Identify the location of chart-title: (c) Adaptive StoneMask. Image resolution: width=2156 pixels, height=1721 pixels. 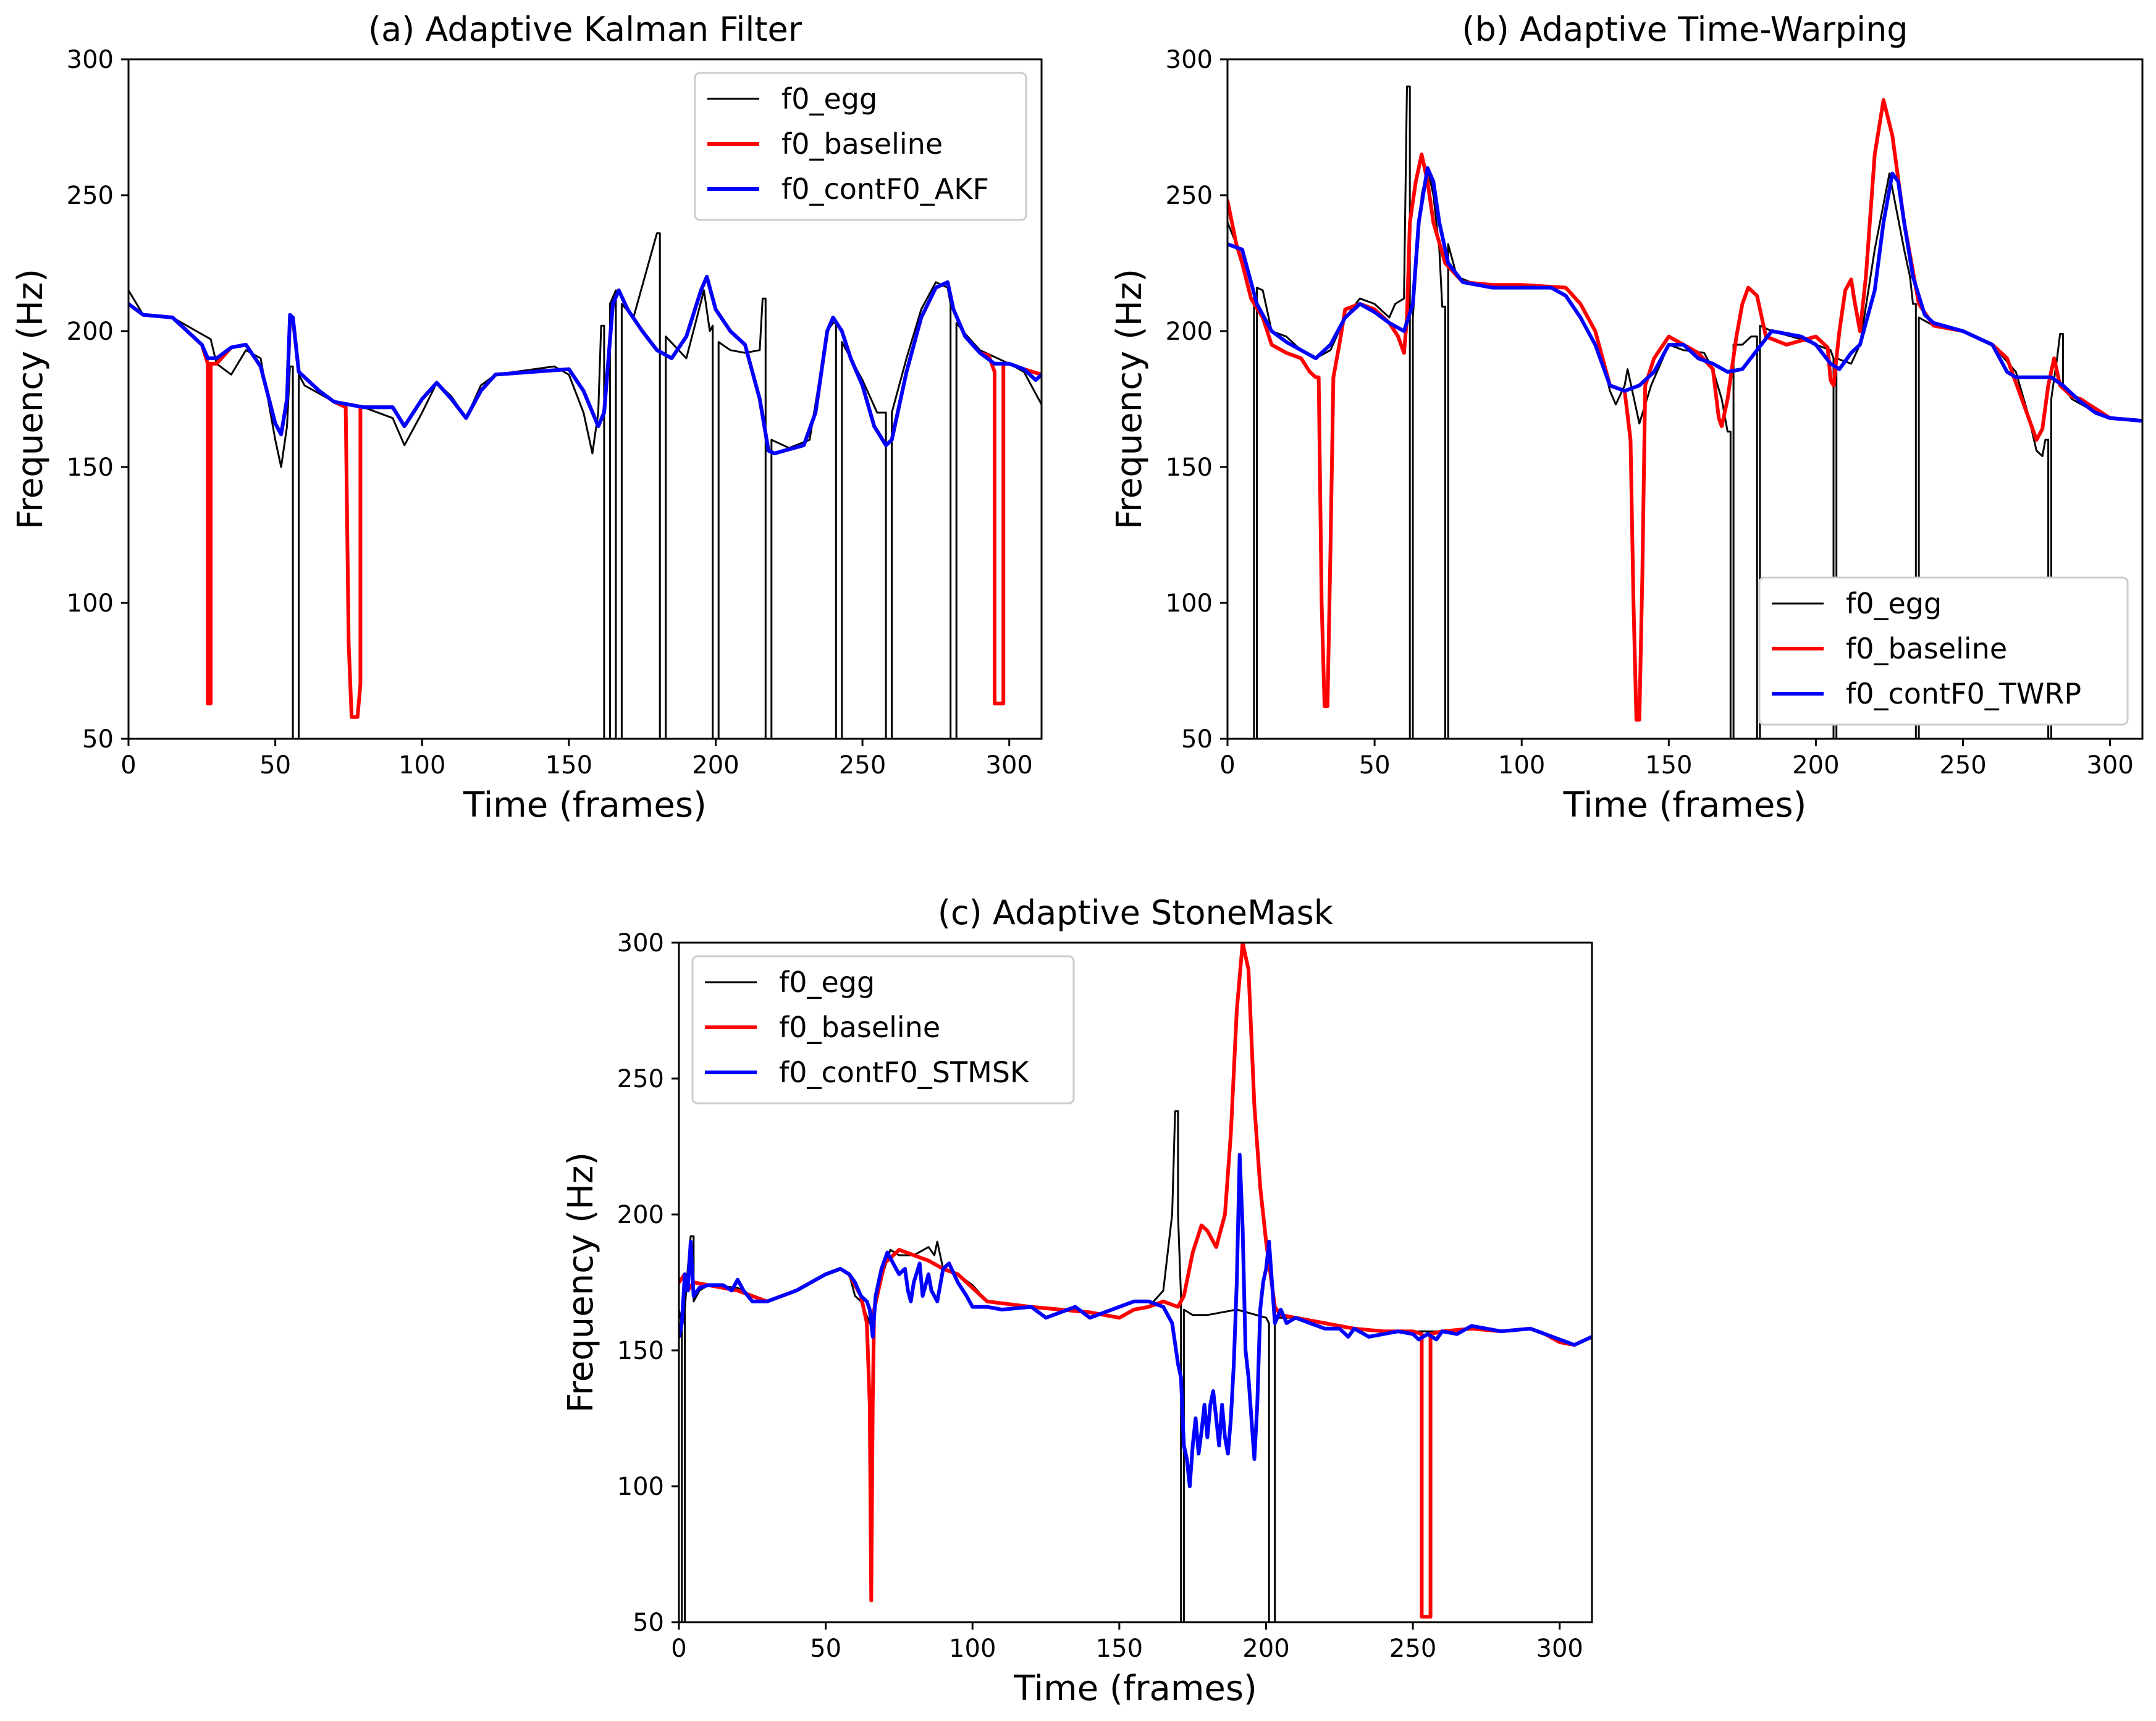
(1136, 913).